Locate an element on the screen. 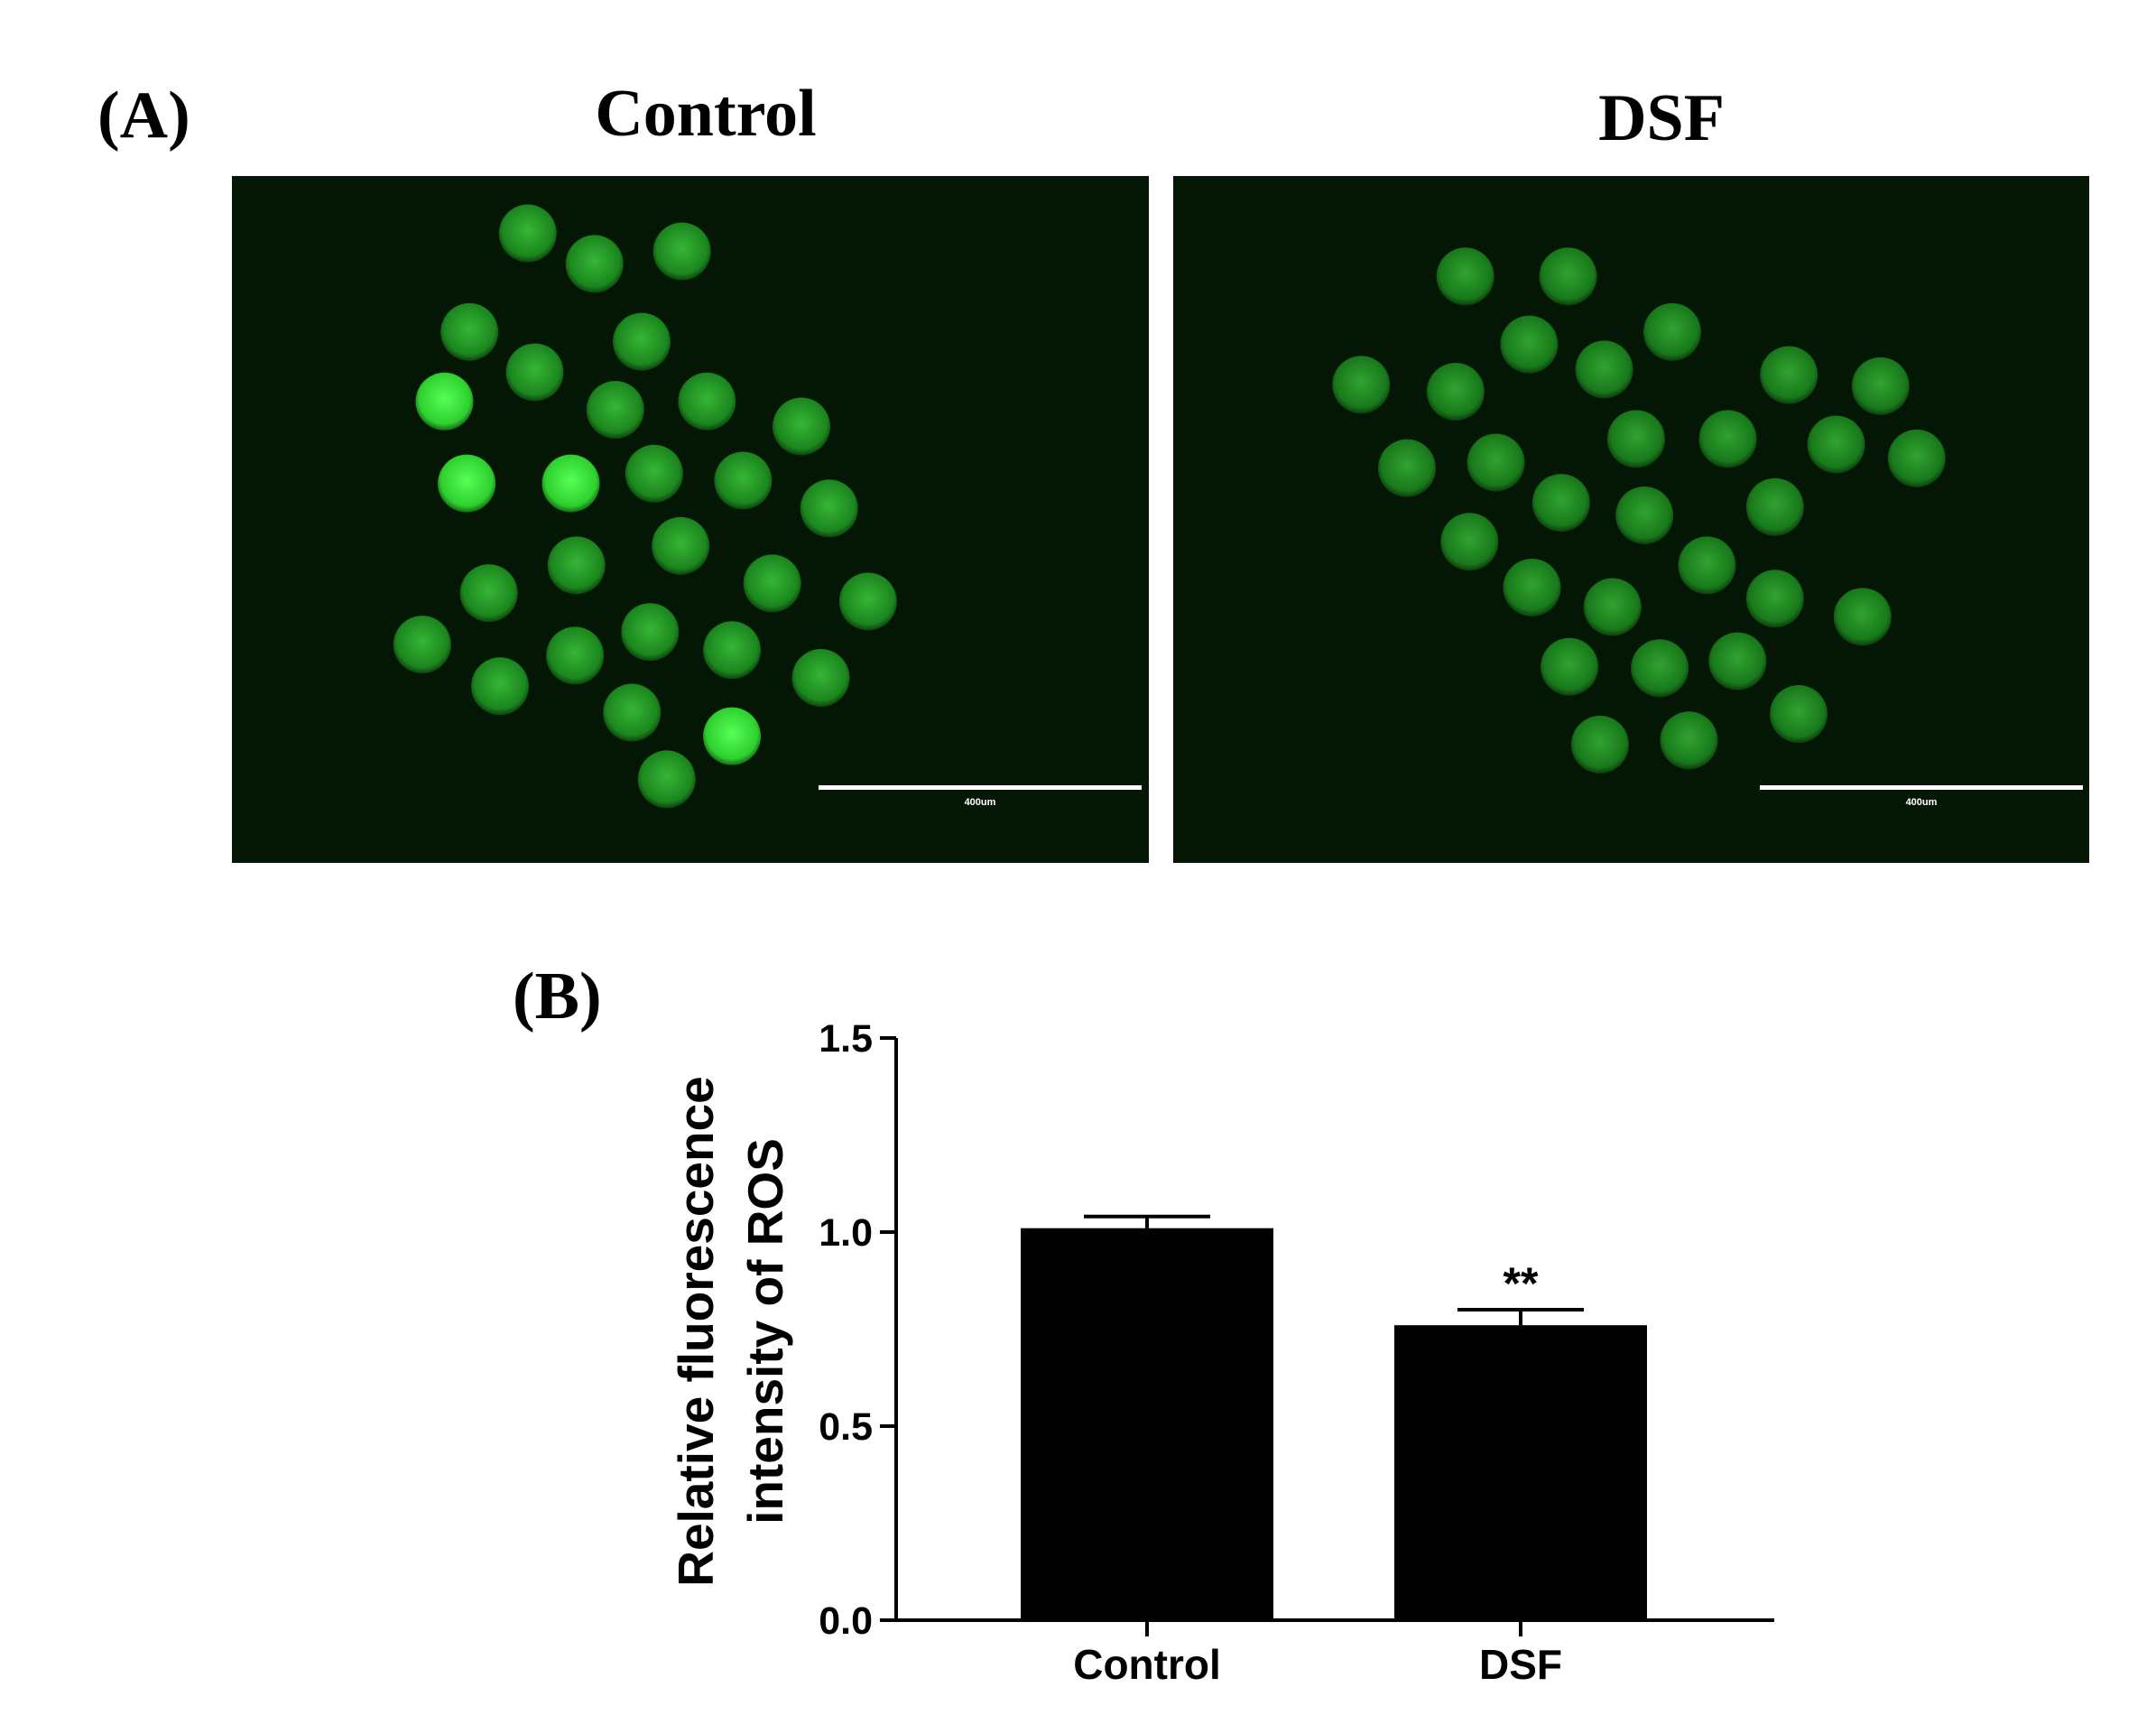 The width and height of the screenshot is (2156, 1724). y-tick-label: 0.5 is located at coordinates (846, 1427).